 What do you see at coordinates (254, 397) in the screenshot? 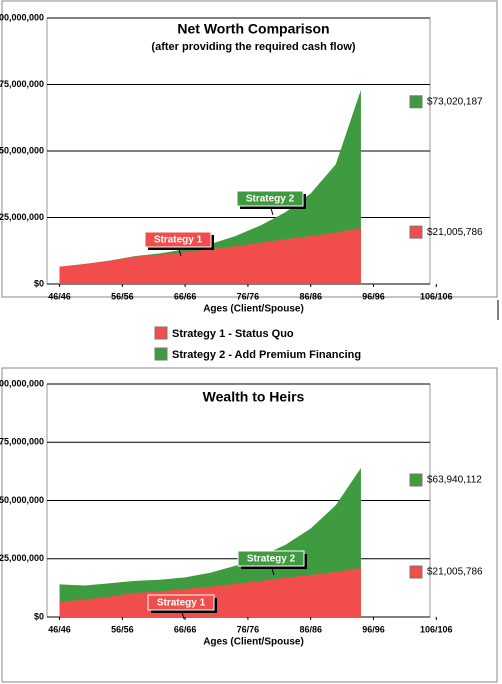
I see `chart-title: Wealth to Heirs` at bounding box center [254, 397].